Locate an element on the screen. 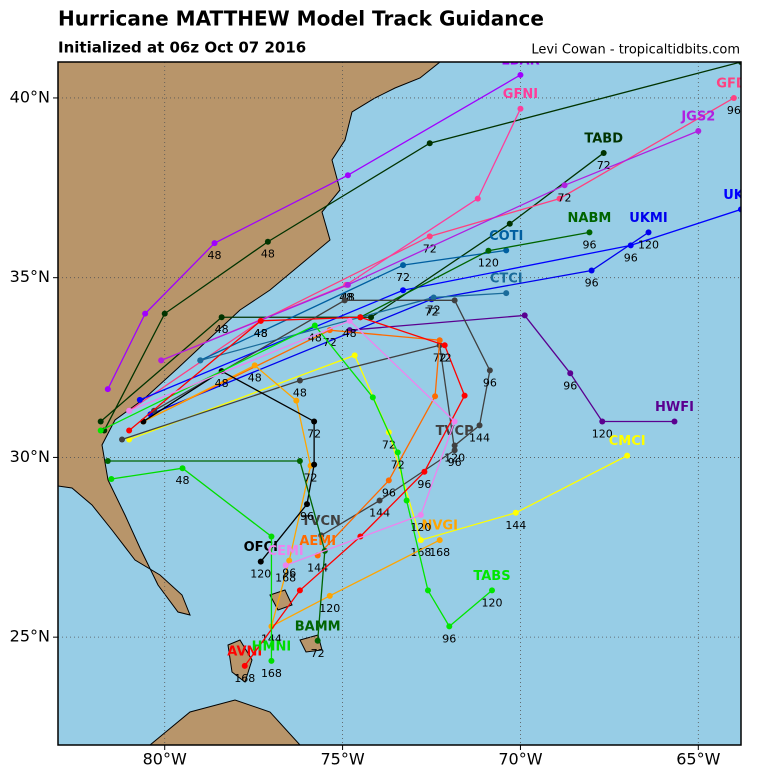 This screenshot has width=768, height=772. model-label: TVCP is located at coordinates (455, 431).